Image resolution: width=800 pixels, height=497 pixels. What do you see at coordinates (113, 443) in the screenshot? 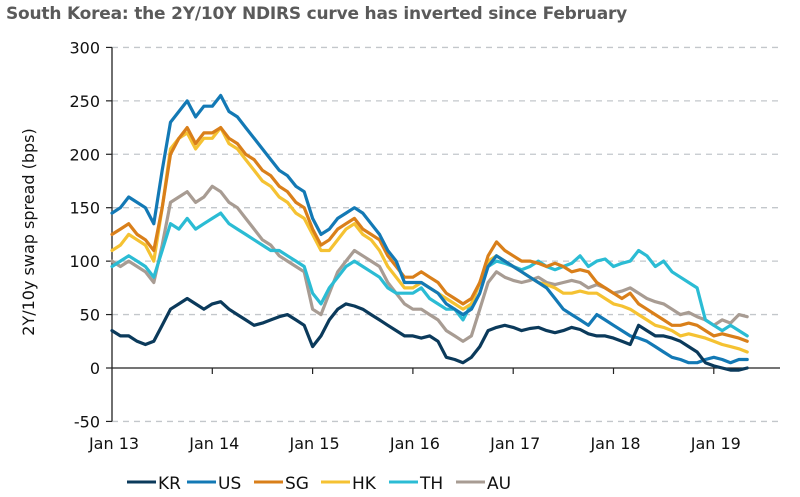
I see `x-tick-label: Jan 13` at bounding box center [113, 443].